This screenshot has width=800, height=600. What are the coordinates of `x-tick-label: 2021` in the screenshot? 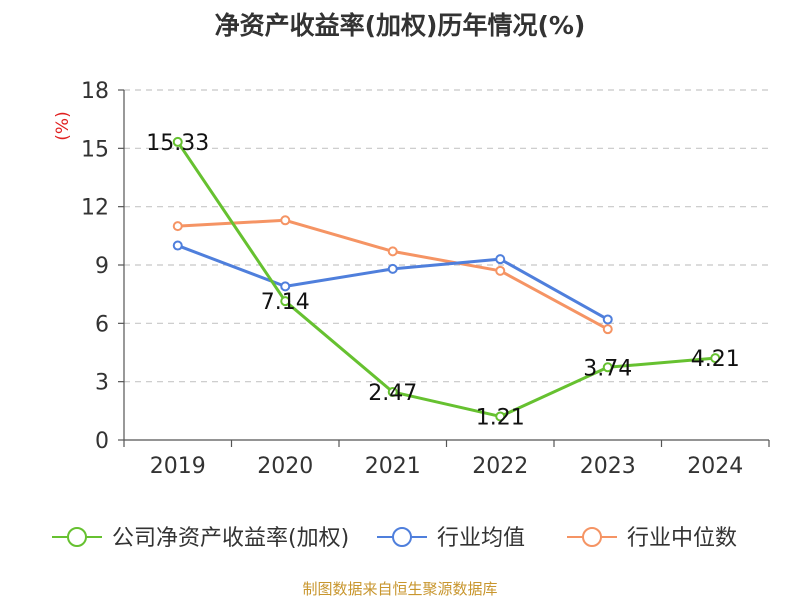 It's located at (393, 466).